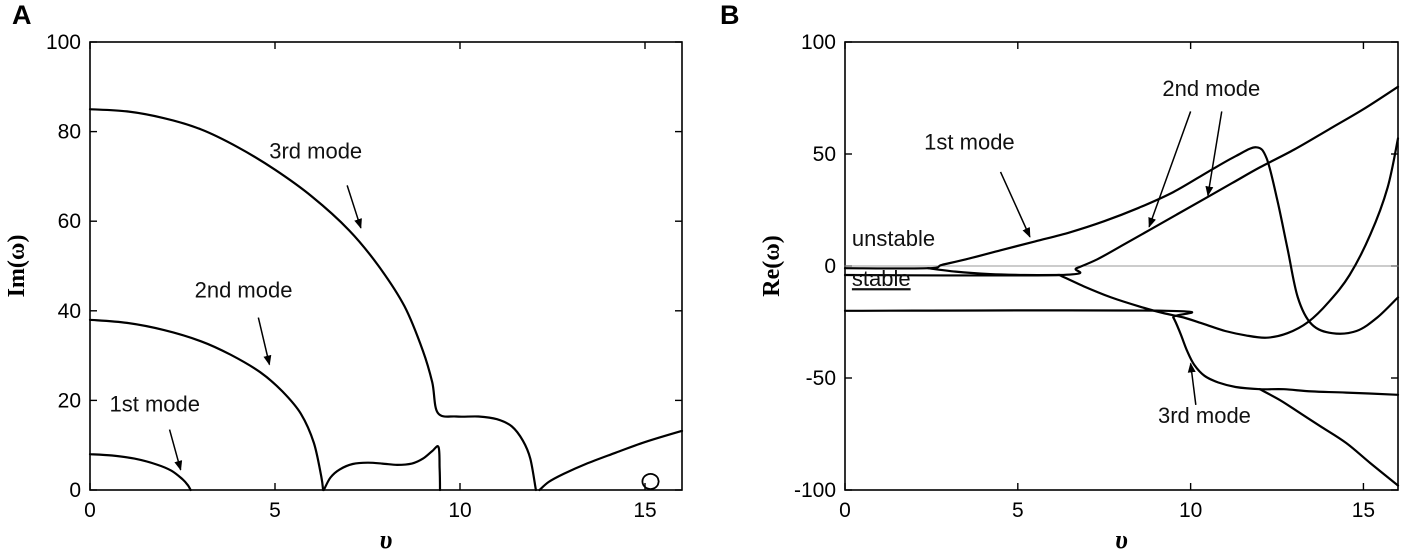  What do you see at coordinates (69, 400) in the screenshot?
I see `y-tick-label: 20` at bounding box center [69, 400].